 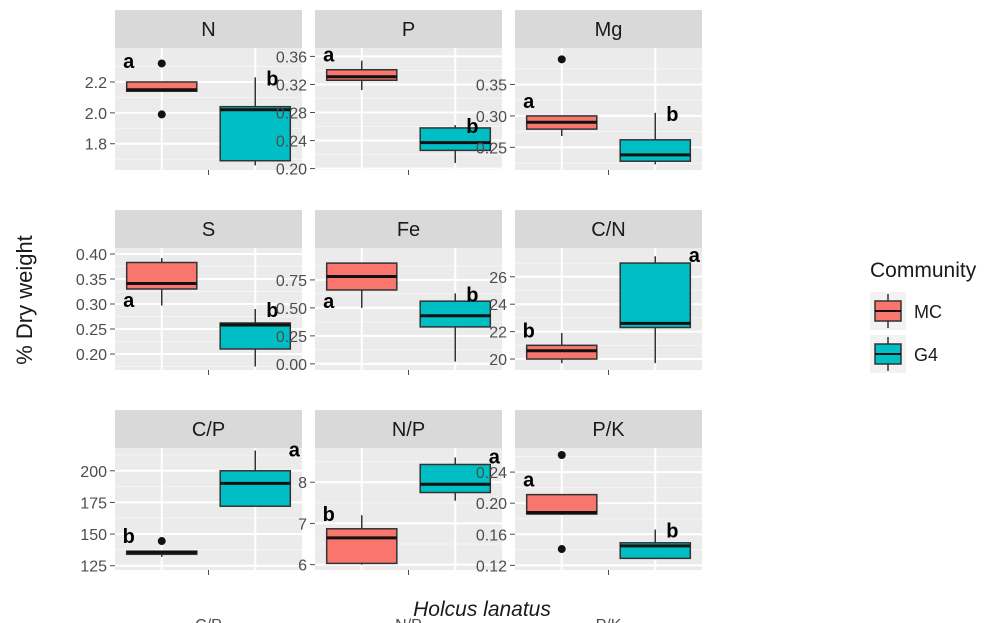 I want to click on y-tick-label: 0.00, so click(x=291, y=365).